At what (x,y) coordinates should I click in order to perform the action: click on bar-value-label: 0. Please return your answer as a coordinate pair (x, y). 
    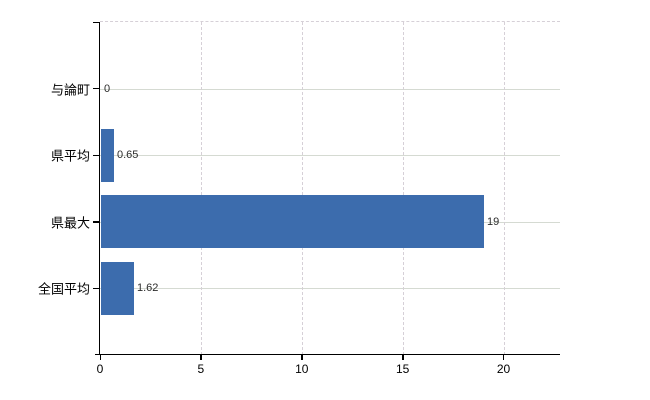
    Looking at the image, I should click on (107, 88).